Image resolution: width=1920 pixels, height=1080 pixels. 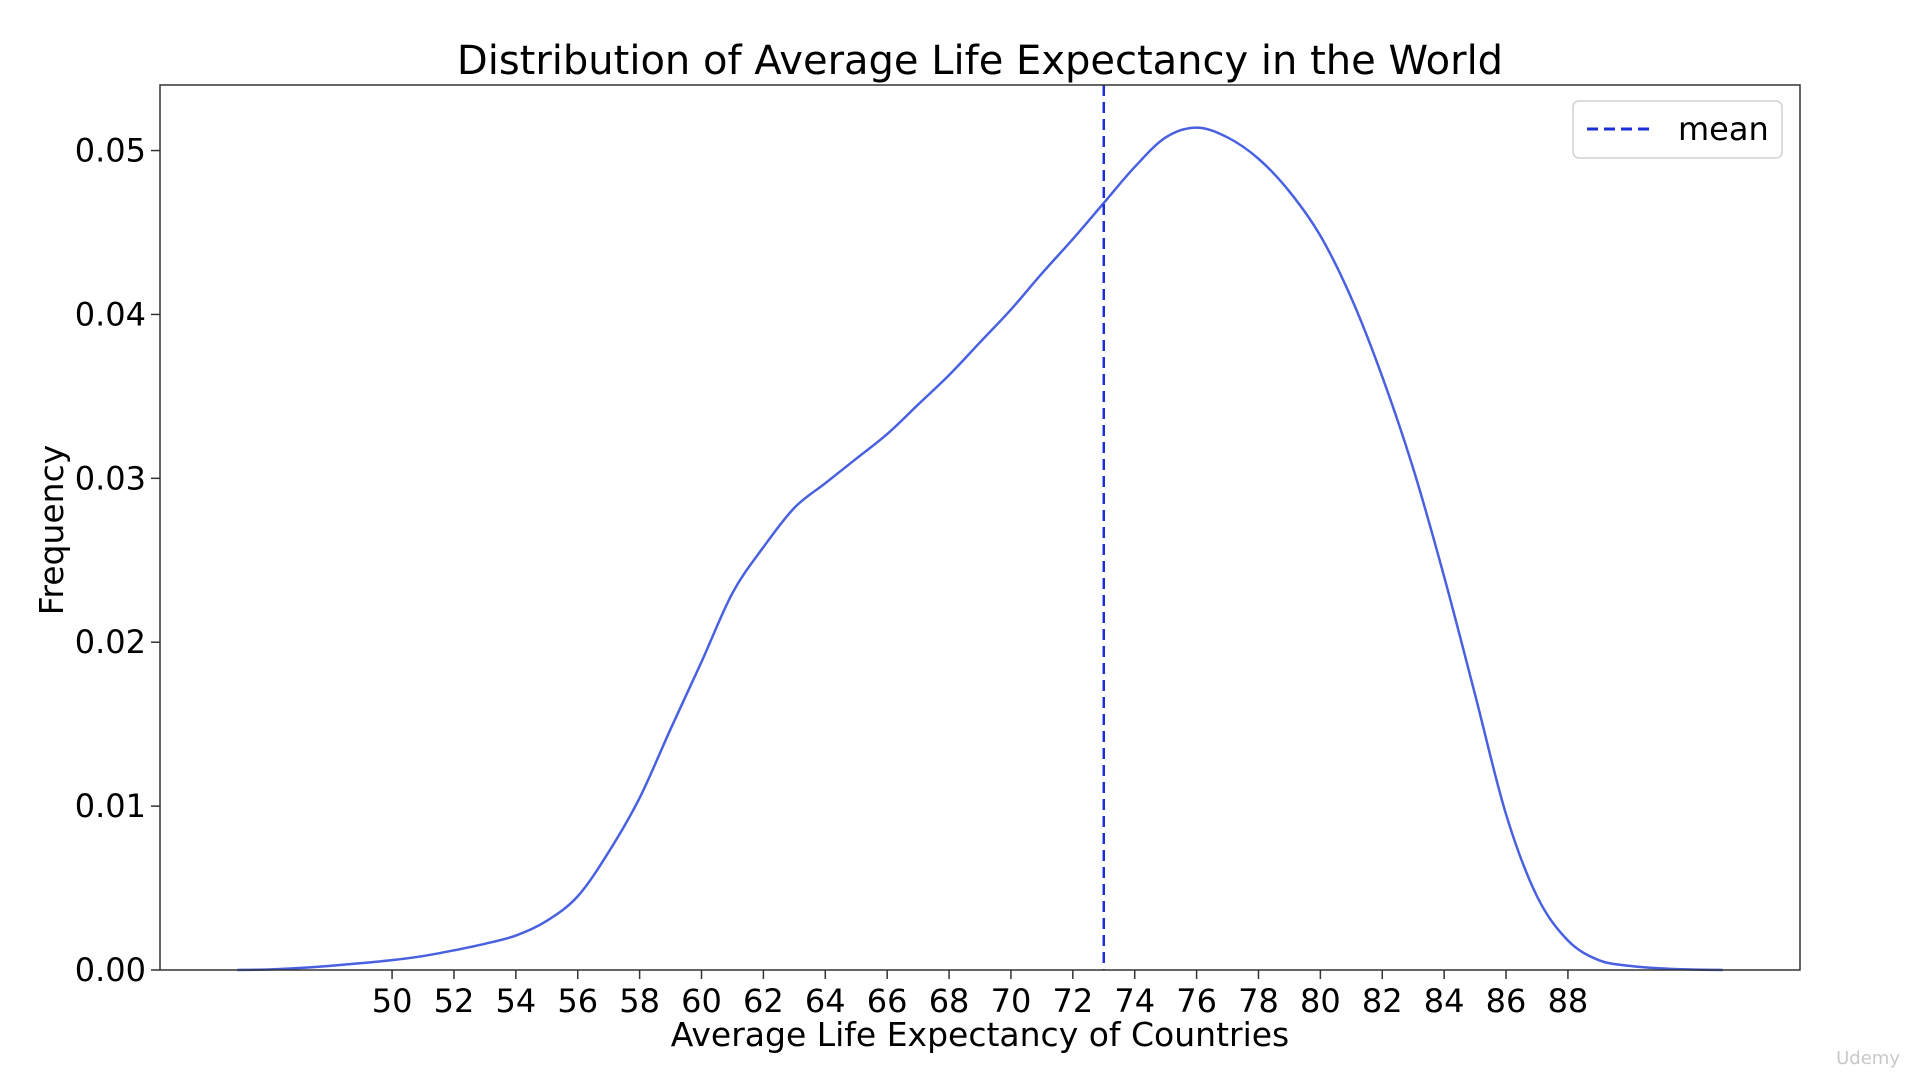 What do you see at coordinates (454, 1001) in the screenshot?
I see `x-tick-label: 52` at bounding box center [454, 1001].